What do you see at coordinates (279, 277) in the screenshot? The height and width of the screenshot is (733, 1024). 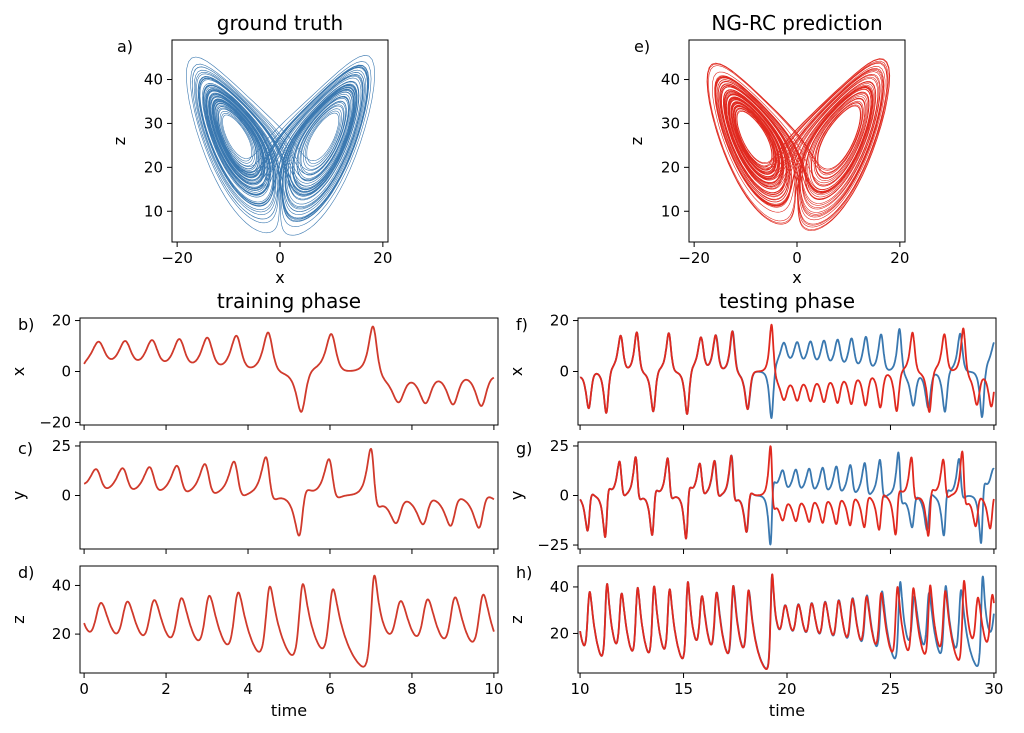 I see `xlabel-a: x` at bounding box center [279, 277].